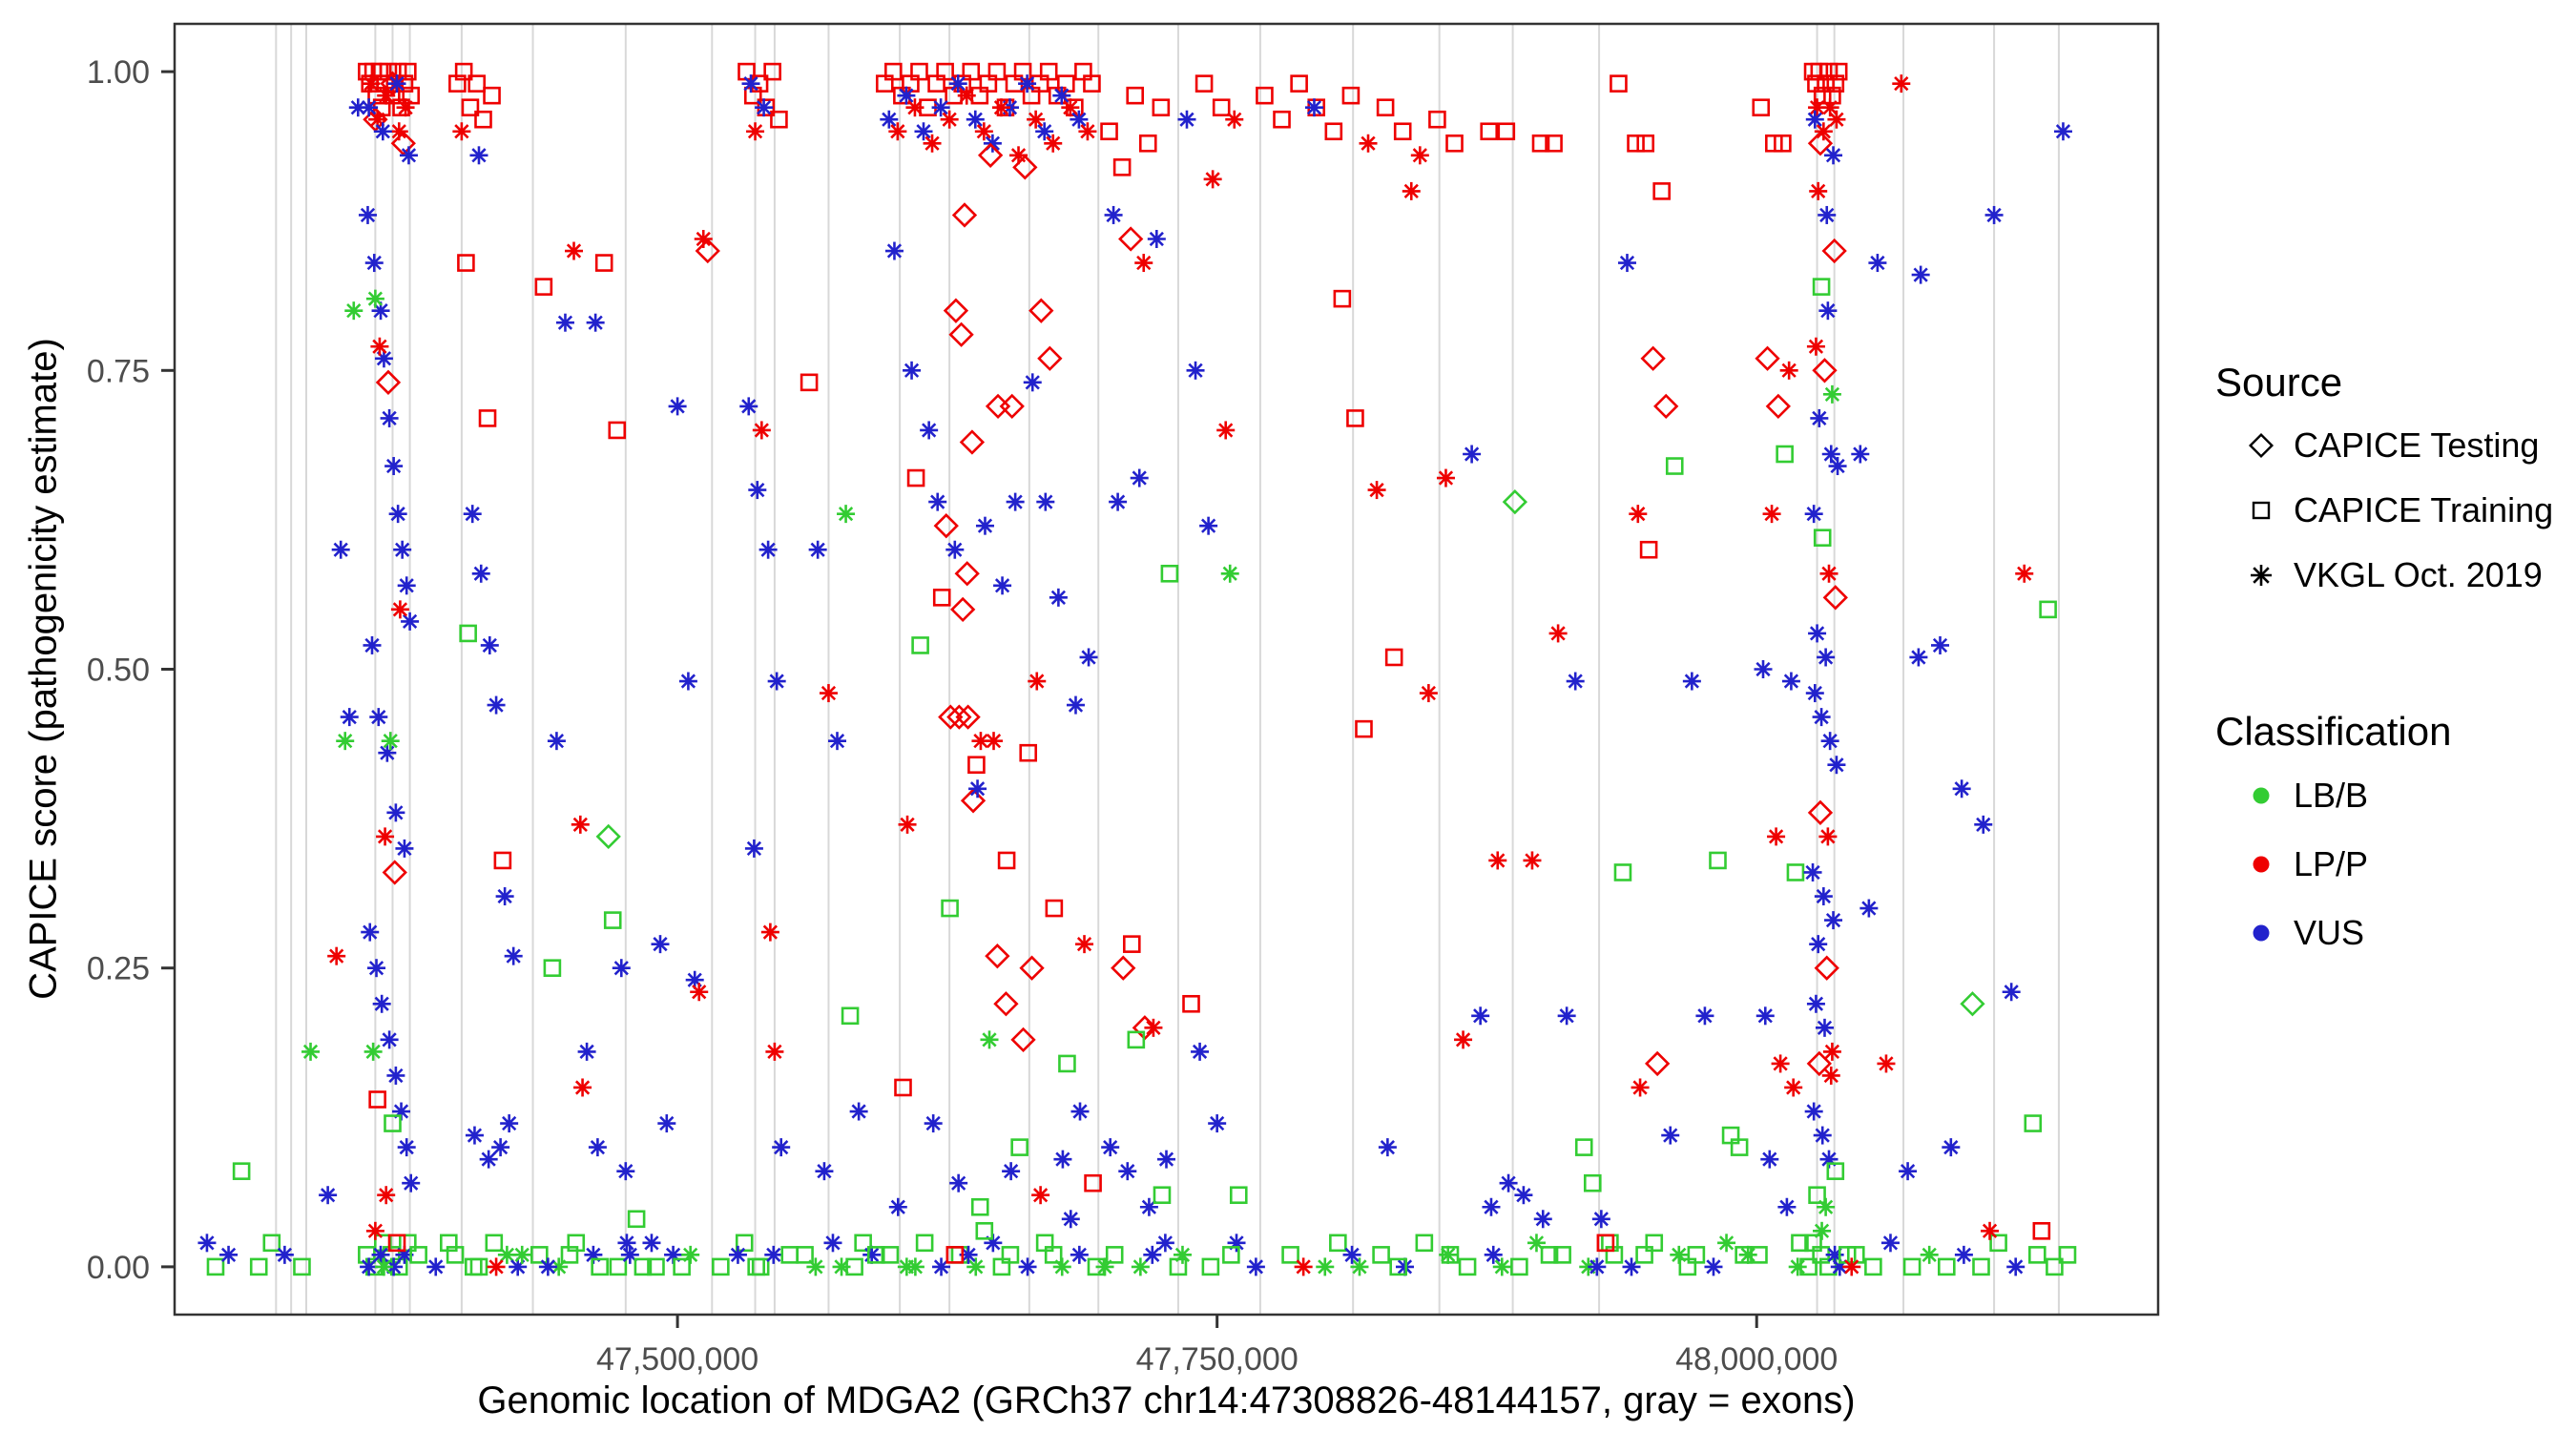  I want to click on y-tick-label: 0.25, so click(118, 969).